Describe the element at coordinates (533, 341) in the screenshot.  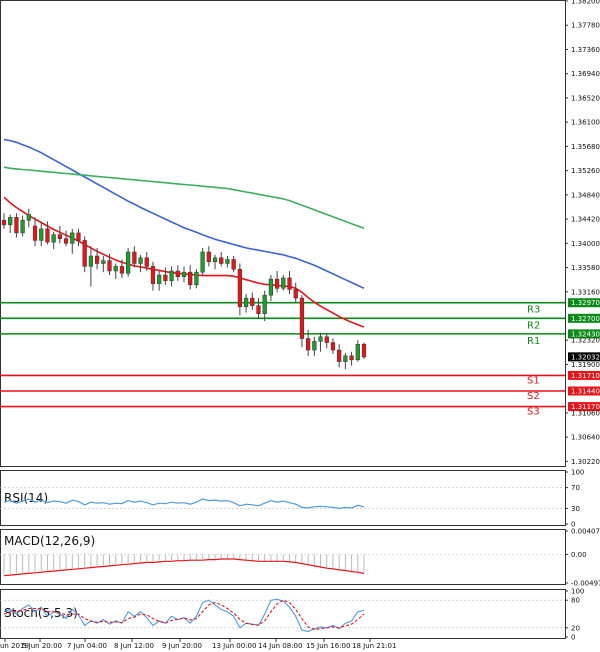
I see `level-name-r1: R1` at that location.